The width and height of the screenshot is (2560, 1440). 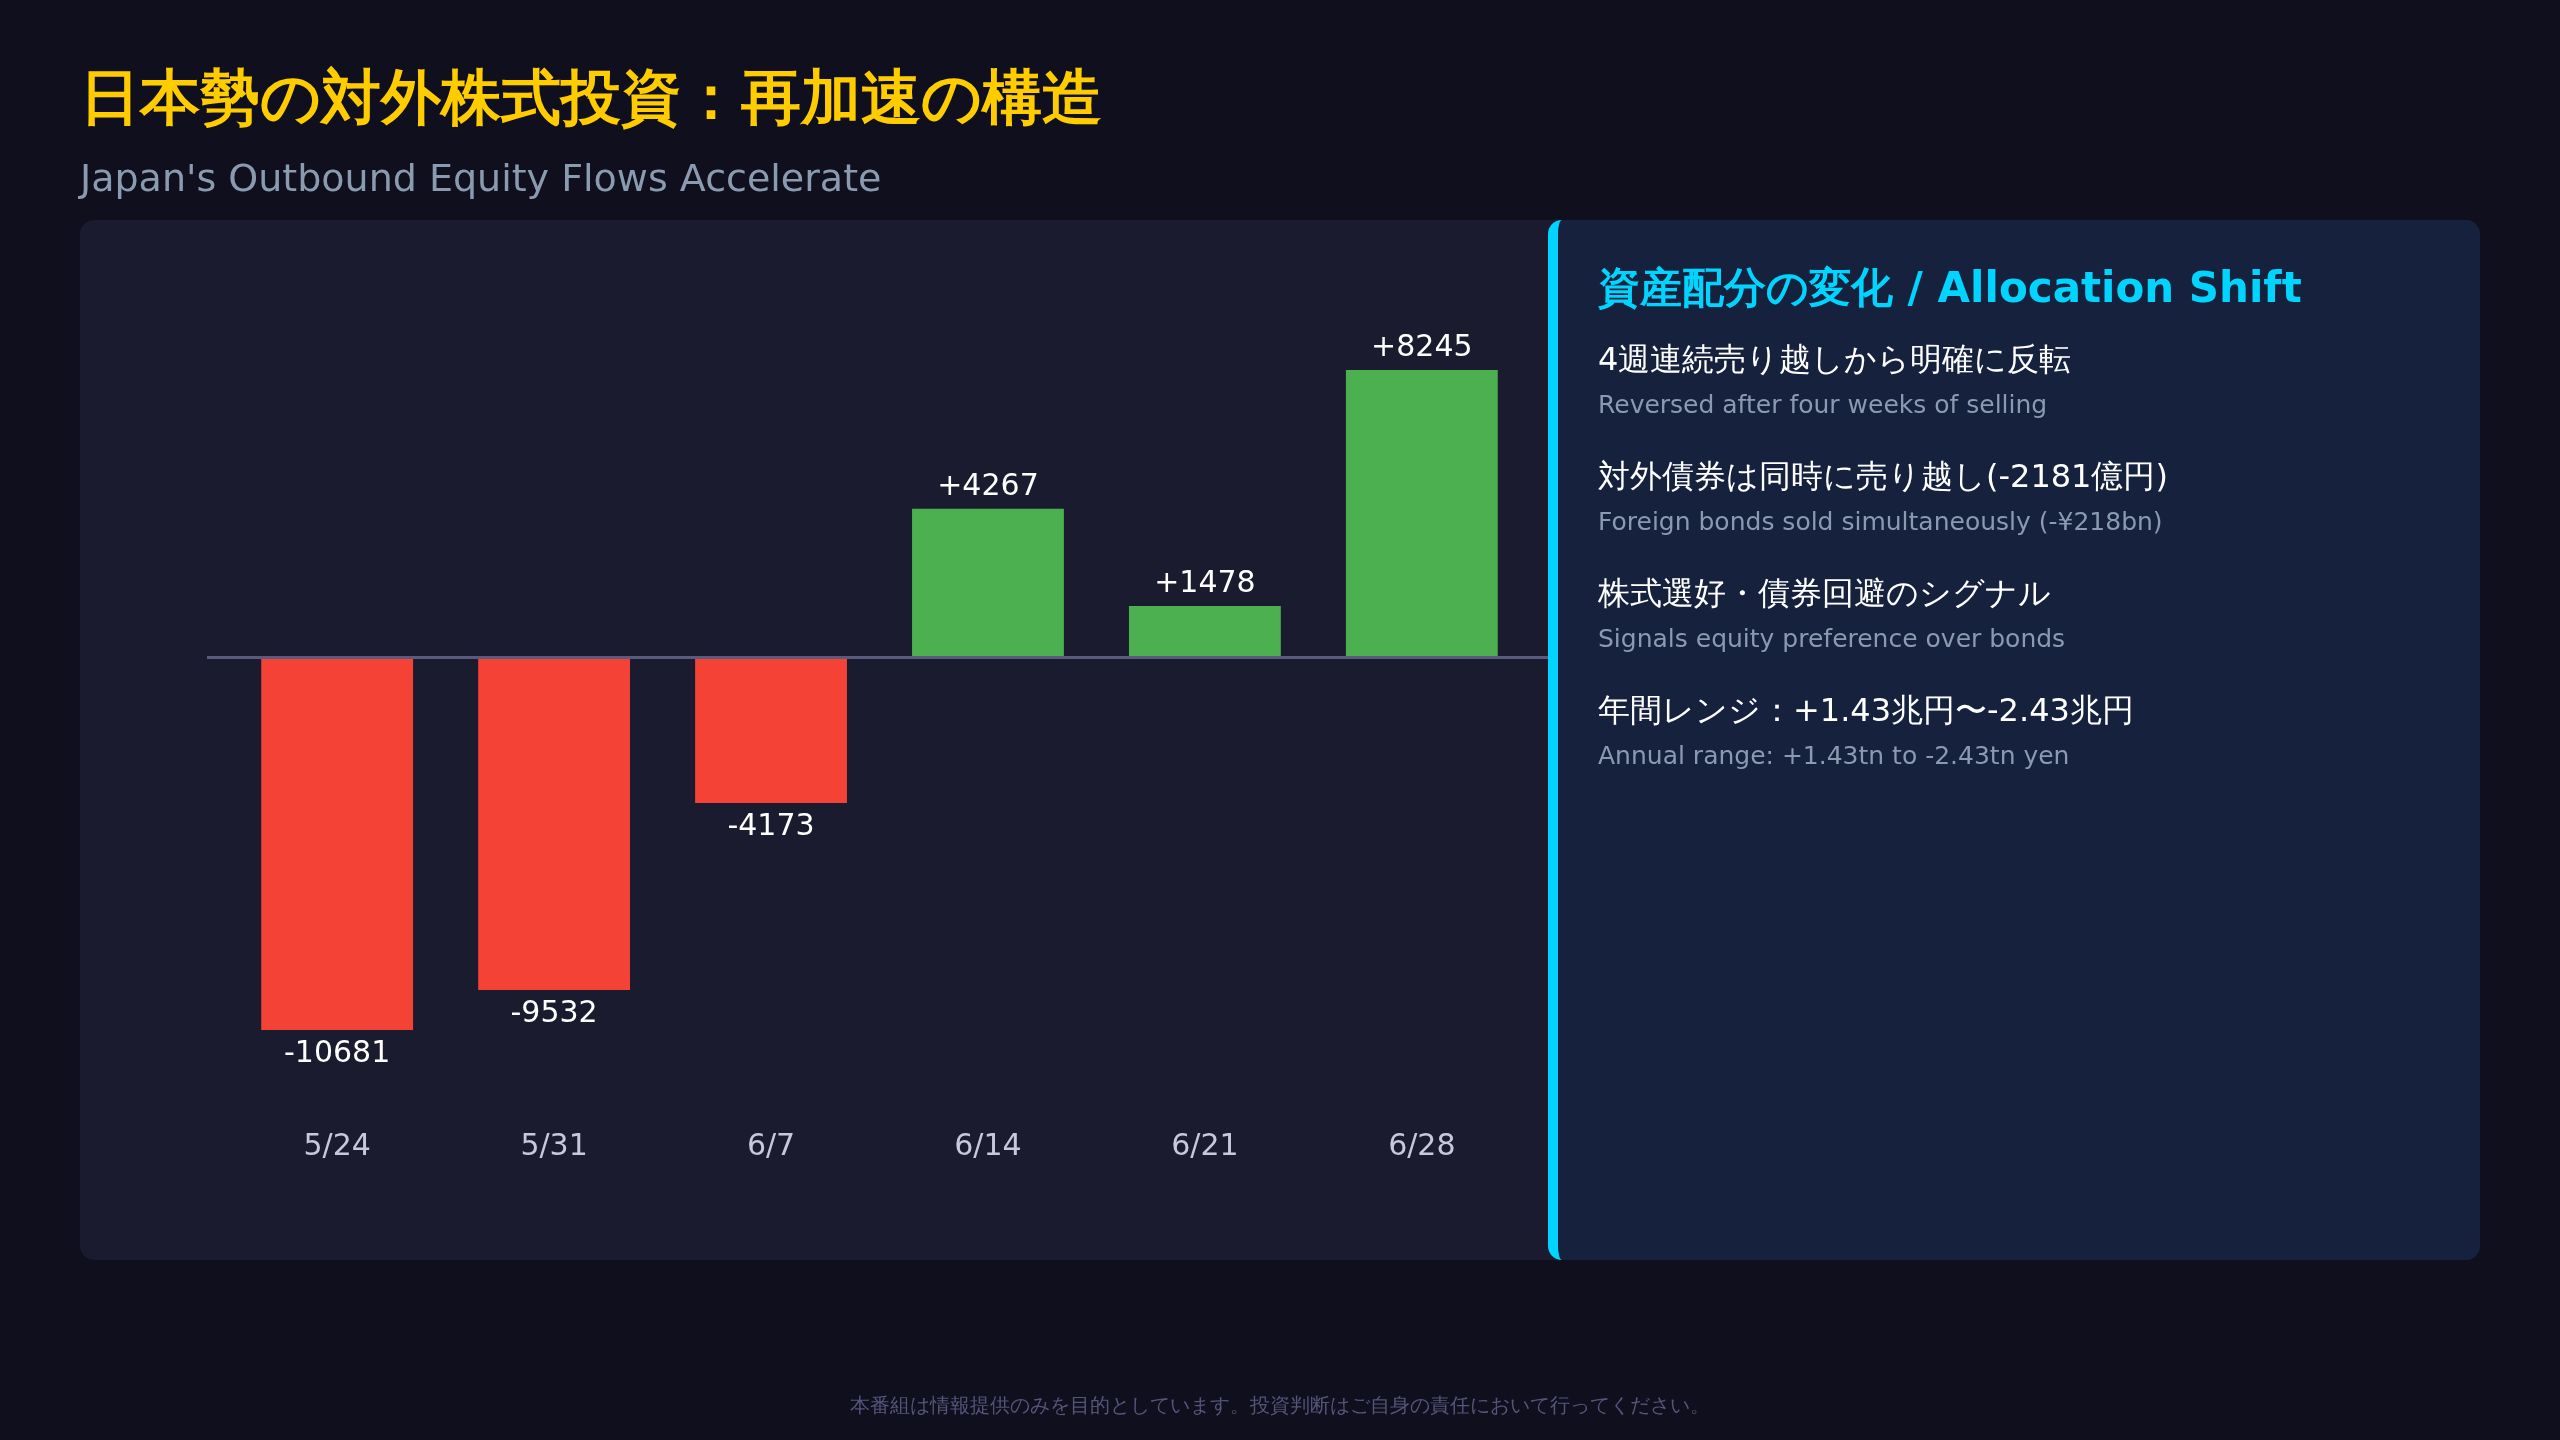 I want to click on data-label: -10681, so click(x=337, y=1051).